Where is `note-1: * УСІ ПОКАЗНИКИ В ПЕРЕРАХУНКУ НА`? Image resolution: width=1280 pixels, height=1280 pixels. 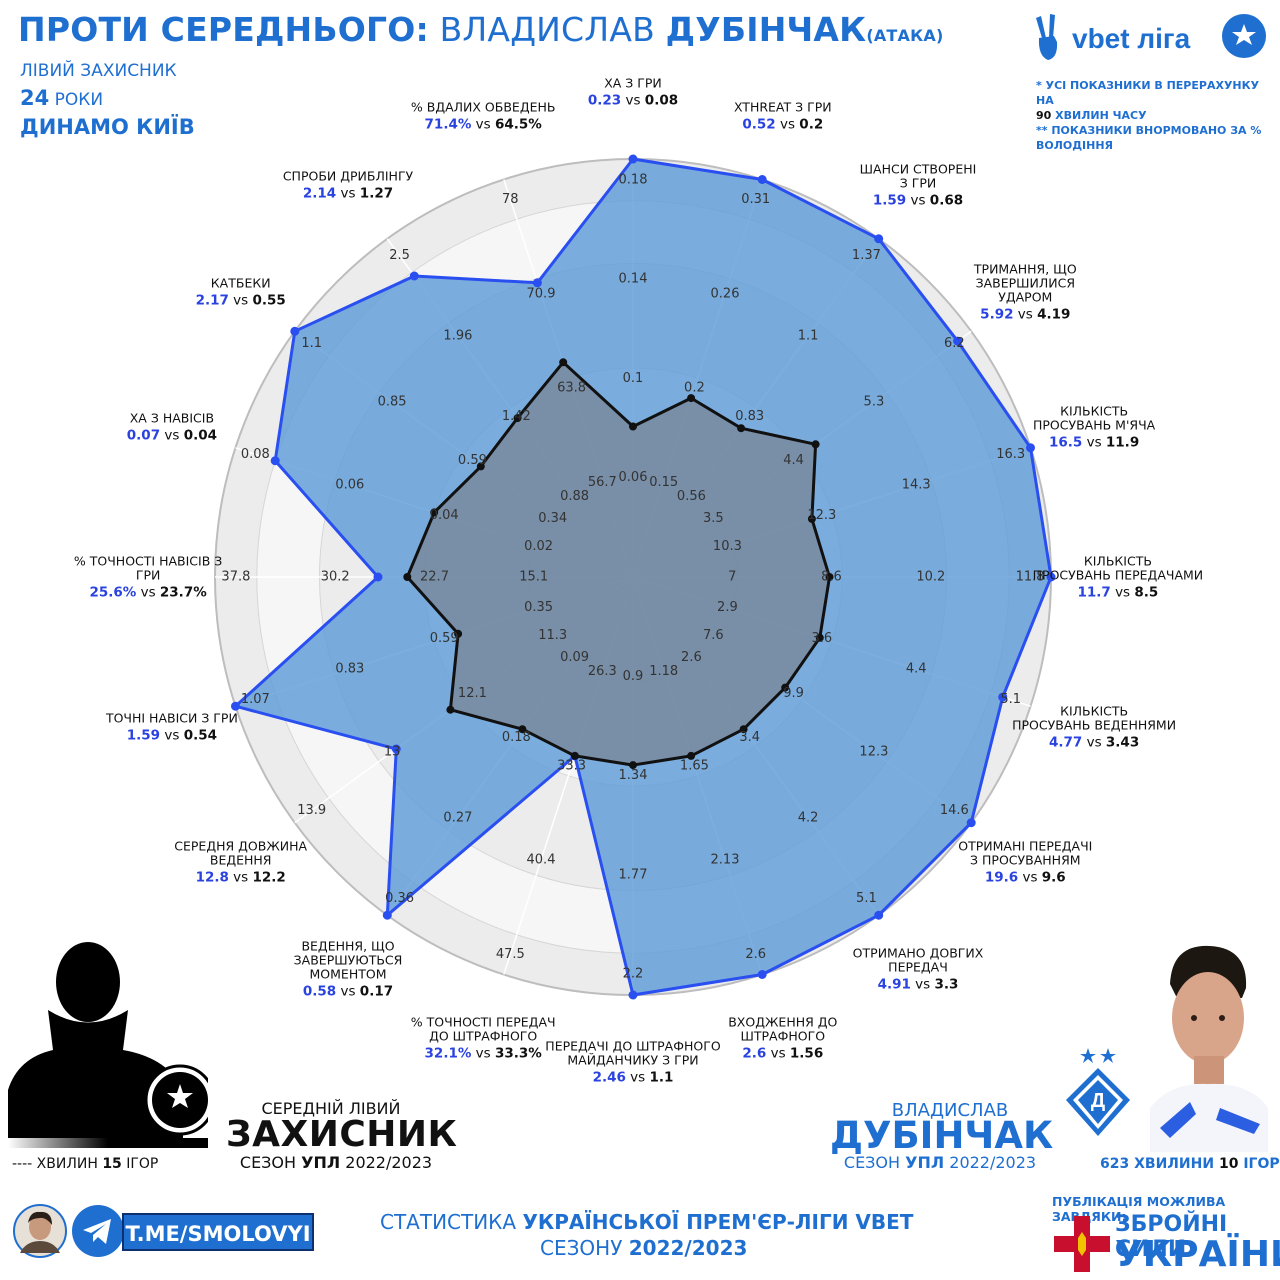
note-1: * УСІ ПОКАЗНИКИ В ПЕРЕРАХУНКУ НА is located at coordinates (1148, 93).